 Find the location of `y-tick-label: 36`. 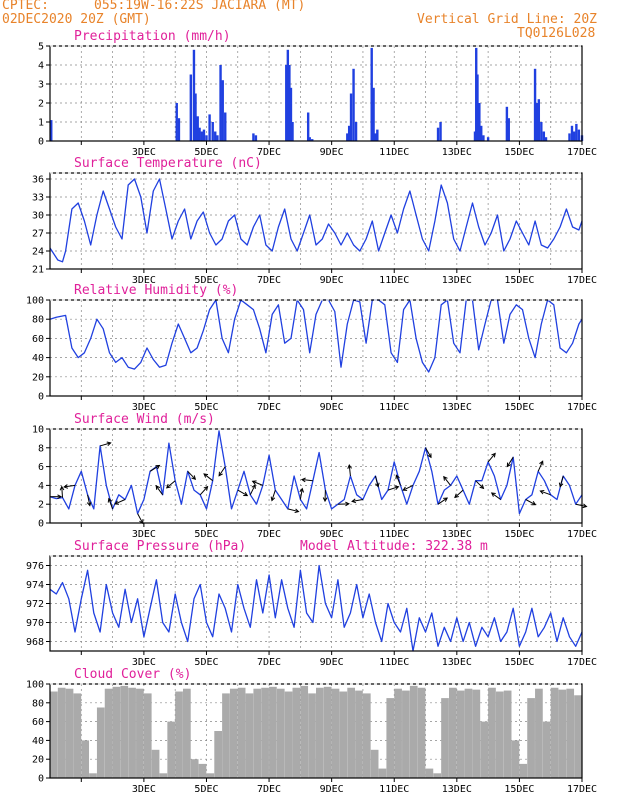

y-tick-label: 36 is located at coordinates (38, 180).